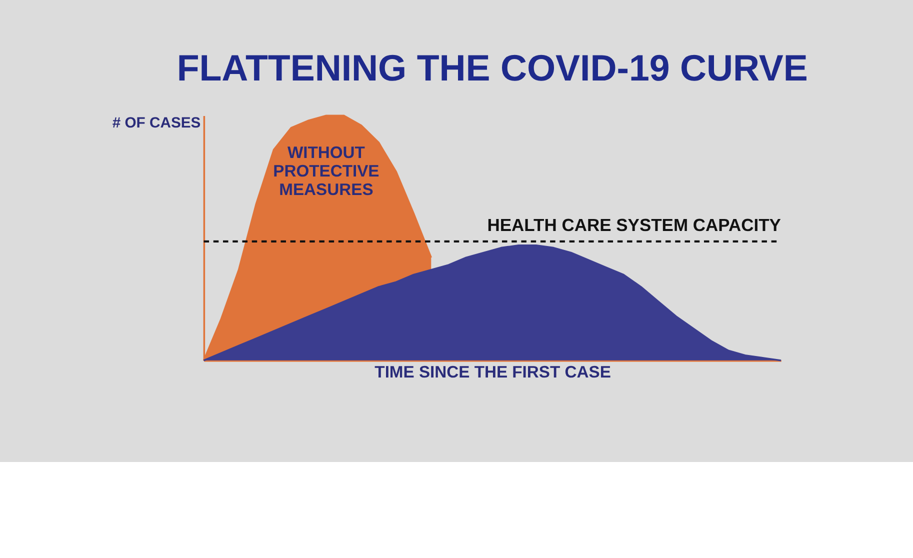  I want to click on ref-line-label: HEALTH CARE SYSTEM CAPACITY, so click(634, 224).